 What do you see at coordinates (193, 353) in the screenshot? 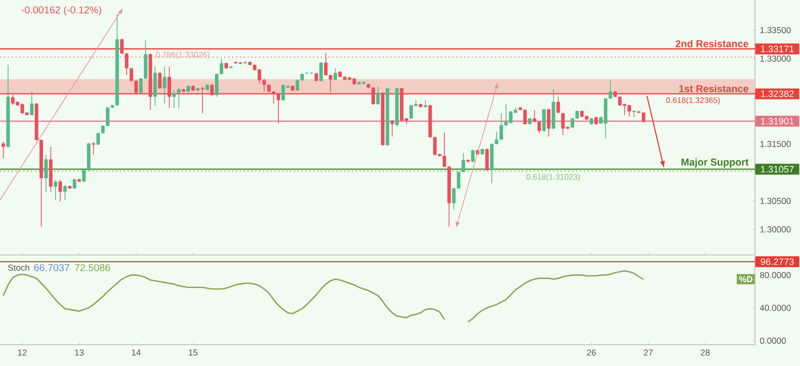
I see `x-tick-label: 15` at bounding box center [193, 353].